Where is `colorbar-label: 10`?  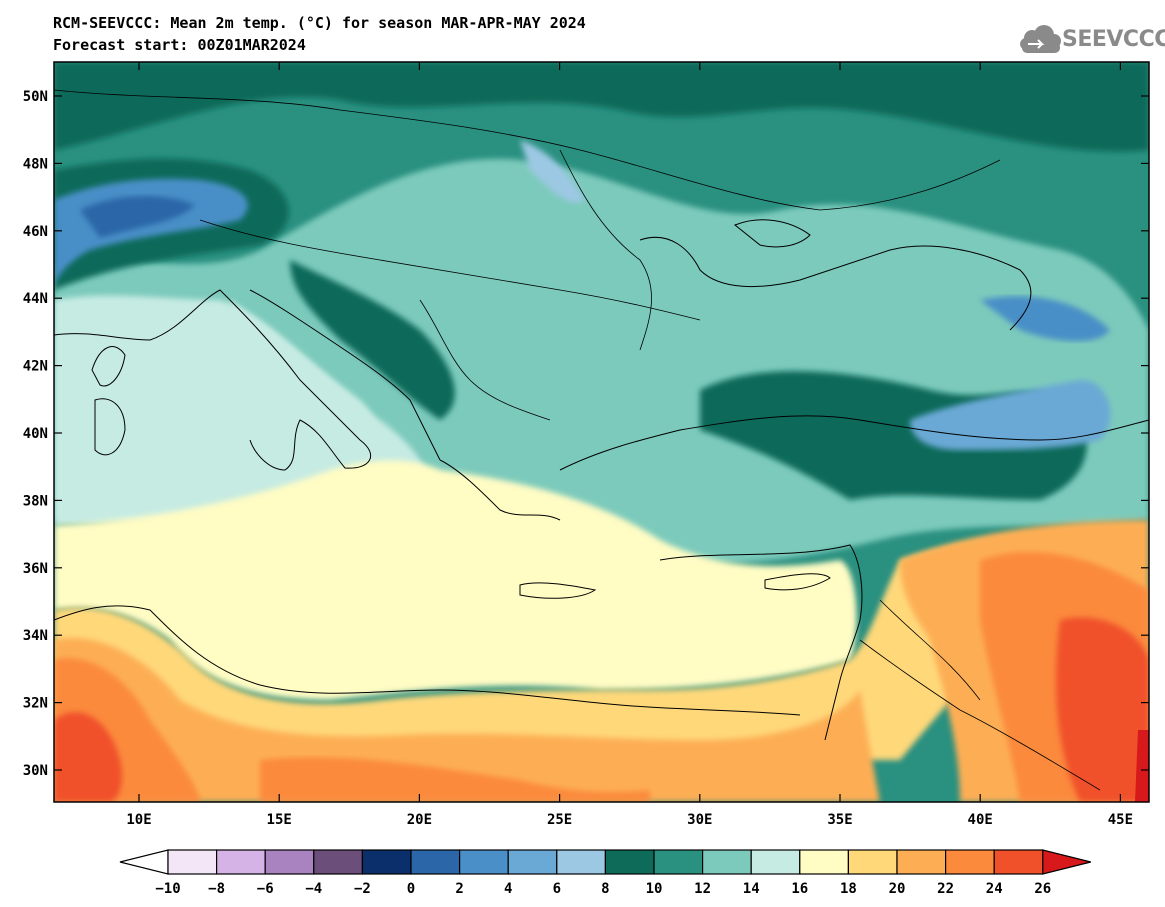 colorbar-label: 10 is located at coordinates (654, 889).